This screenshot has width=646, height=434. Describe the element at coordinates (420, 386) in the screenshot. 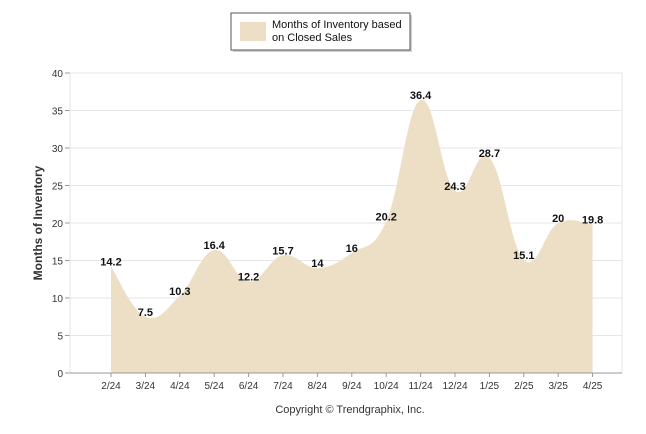

I see `x-tick-label: 11/24` at that location.